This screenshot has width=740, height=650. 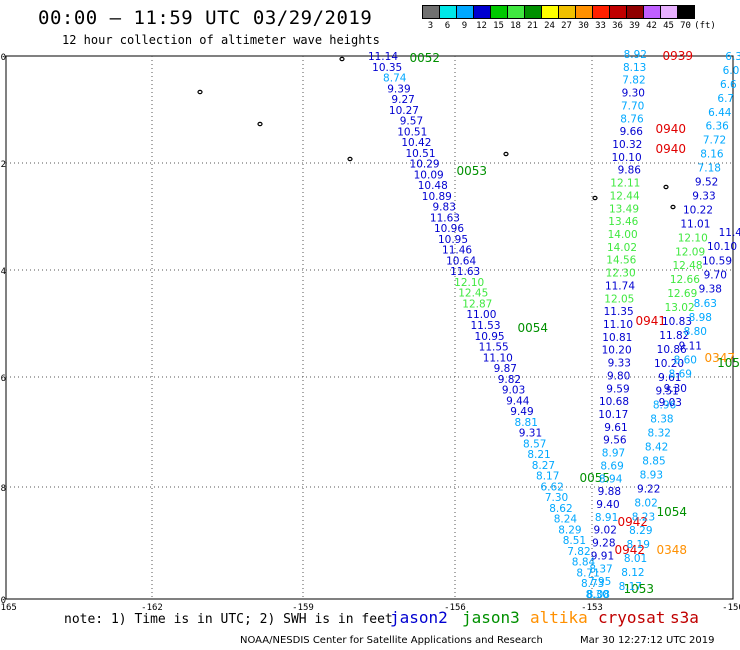 What do you see at coordinates (634, 68) in the screenshot?
I see `wave-height-value: 8.13` at bounding box center [634, 68].